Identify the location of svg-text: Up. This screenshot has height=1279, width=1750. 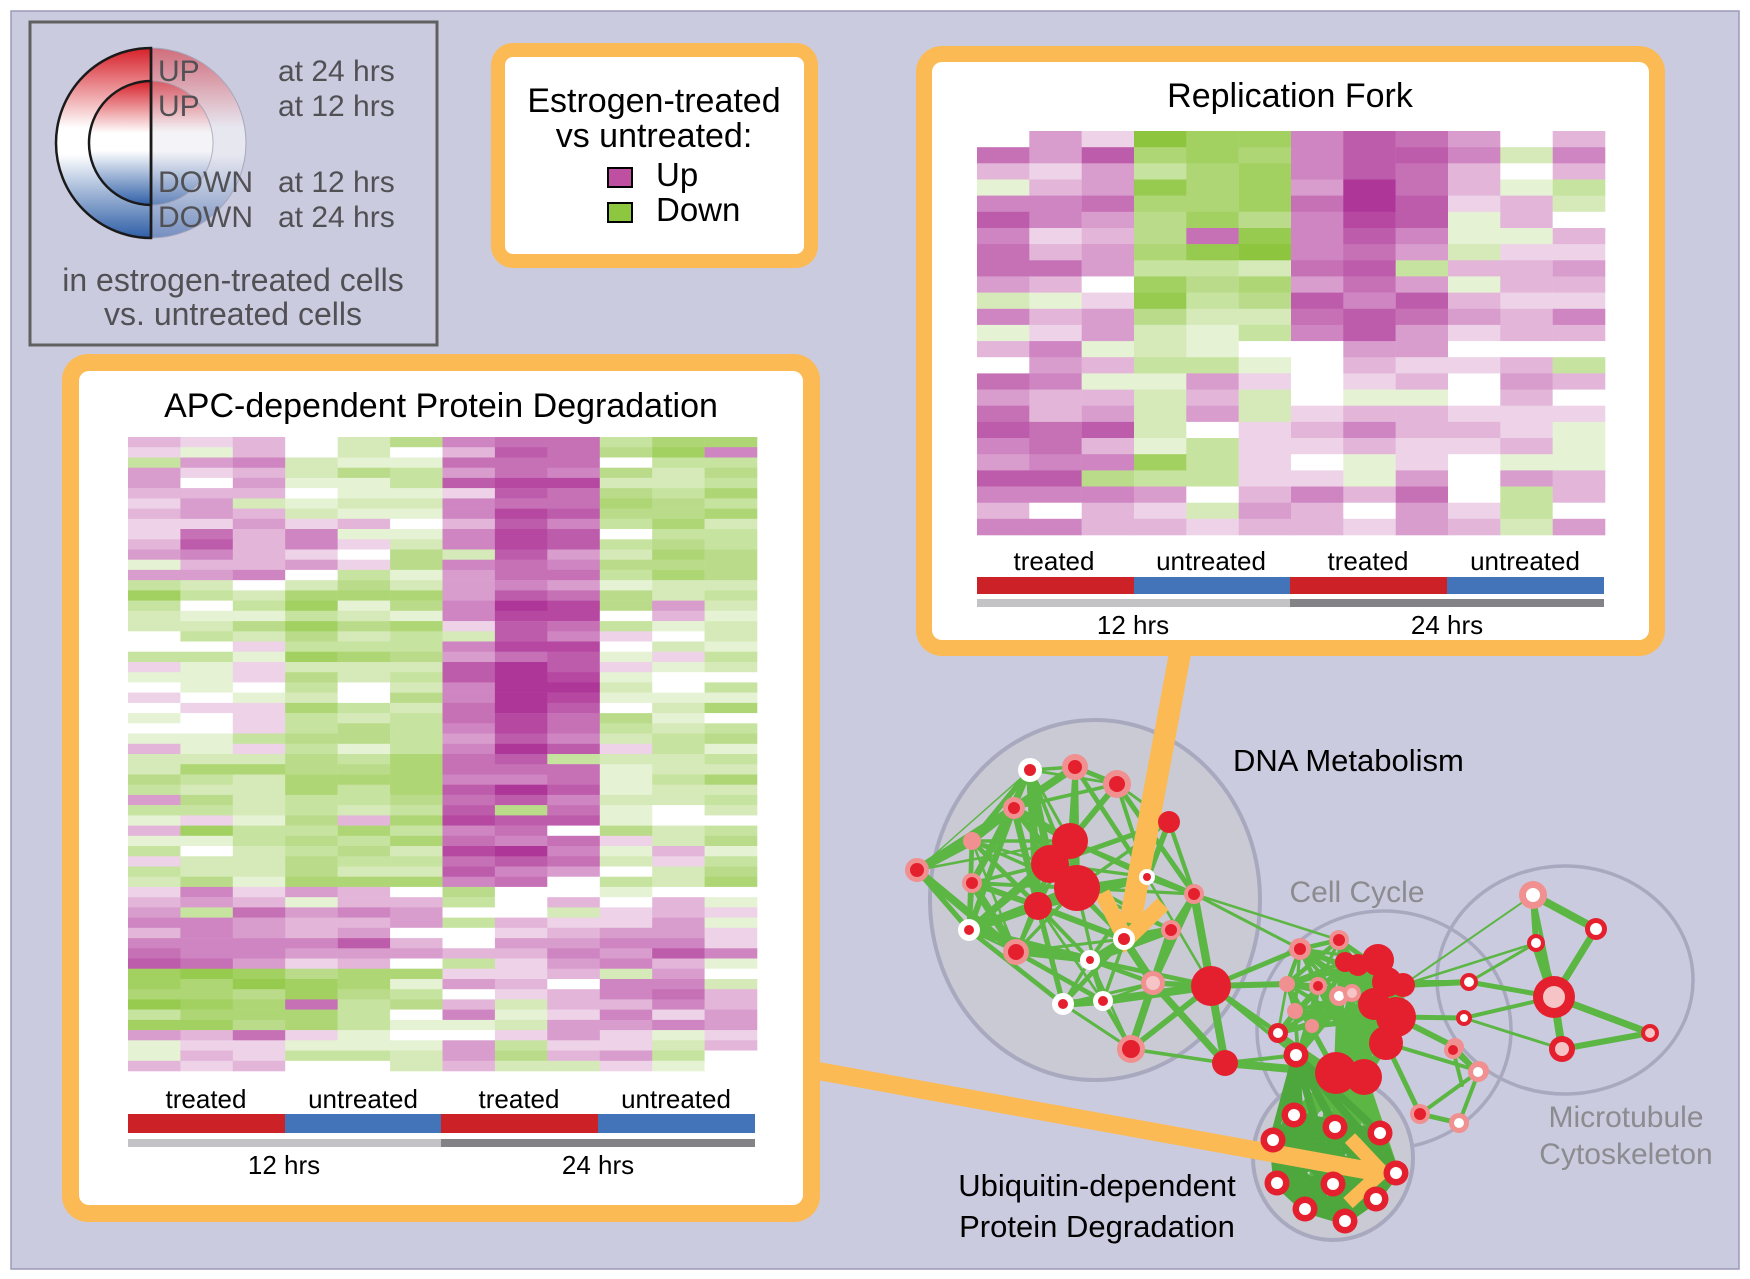
(677, 174).